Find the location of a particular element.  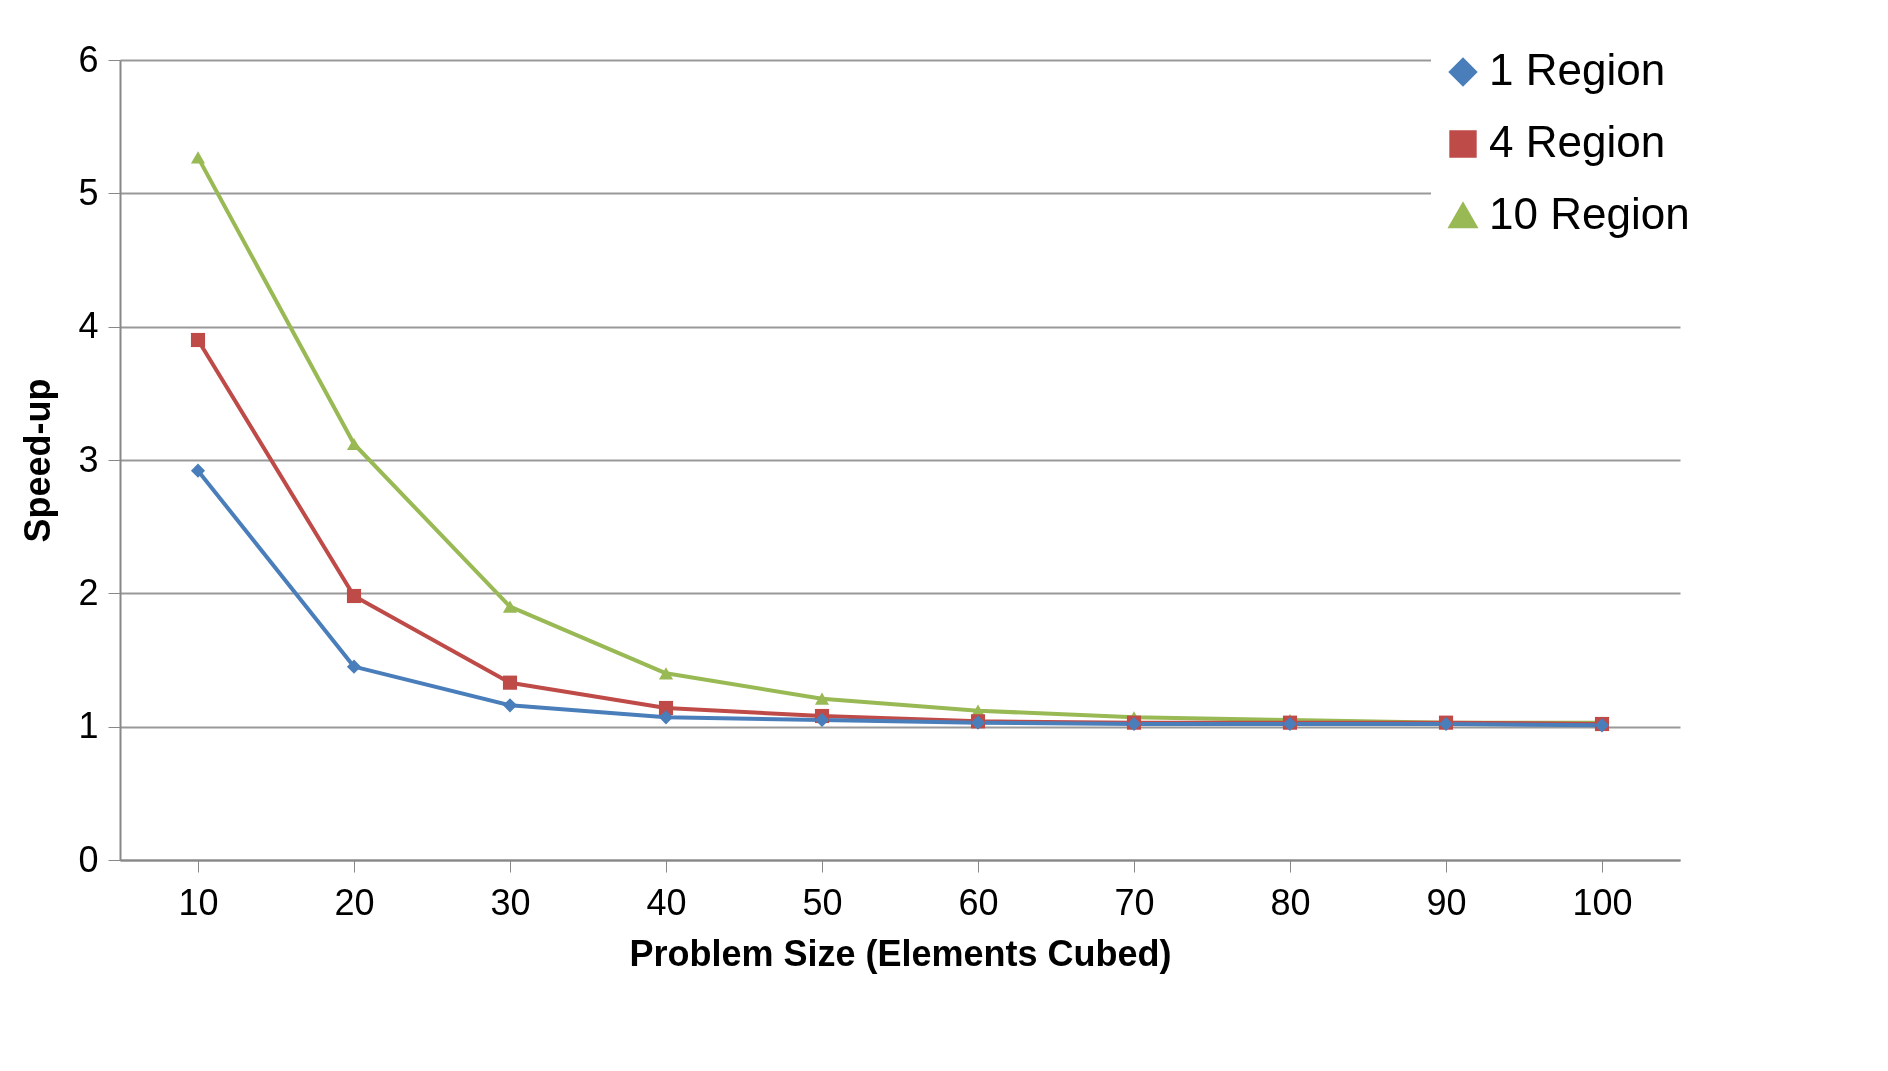

y-tick-label: 5 is located at coordinates (88, 192).